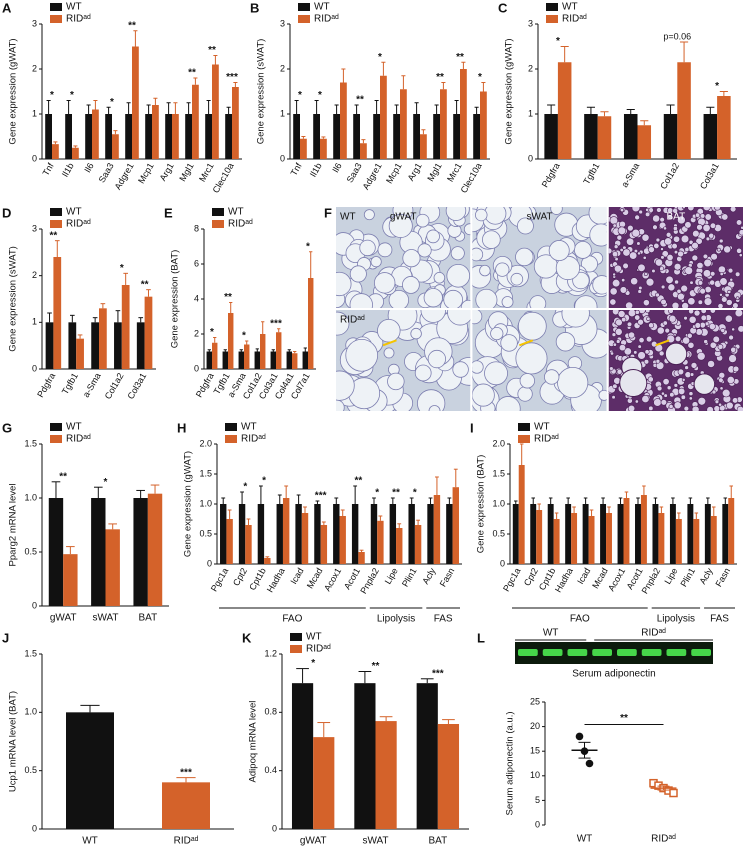  I want to click on x-tick-label: gWAT, so click(313, 841).